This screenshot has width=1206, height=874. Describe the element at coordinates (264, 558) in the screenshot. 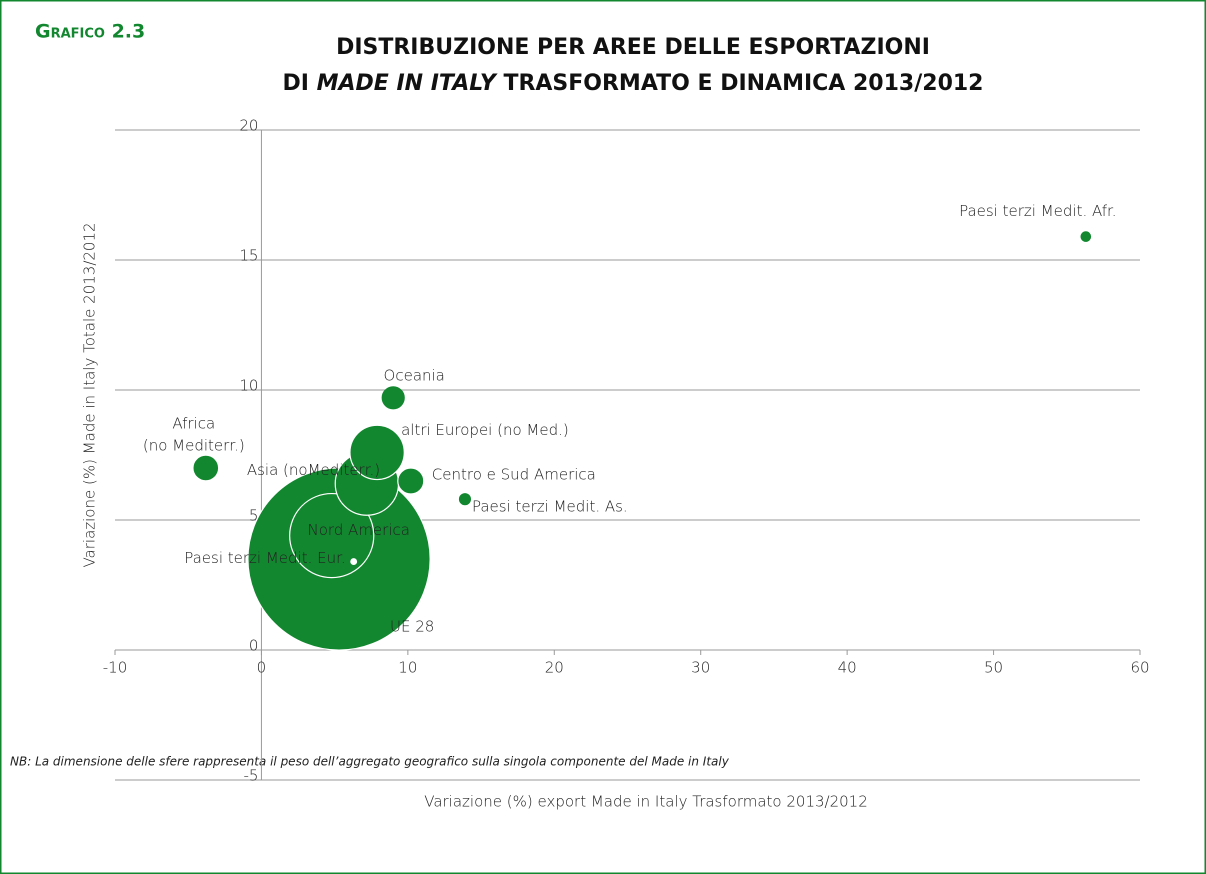

I see `point-label: Paesi terzi Medit. Eur.` at that location.